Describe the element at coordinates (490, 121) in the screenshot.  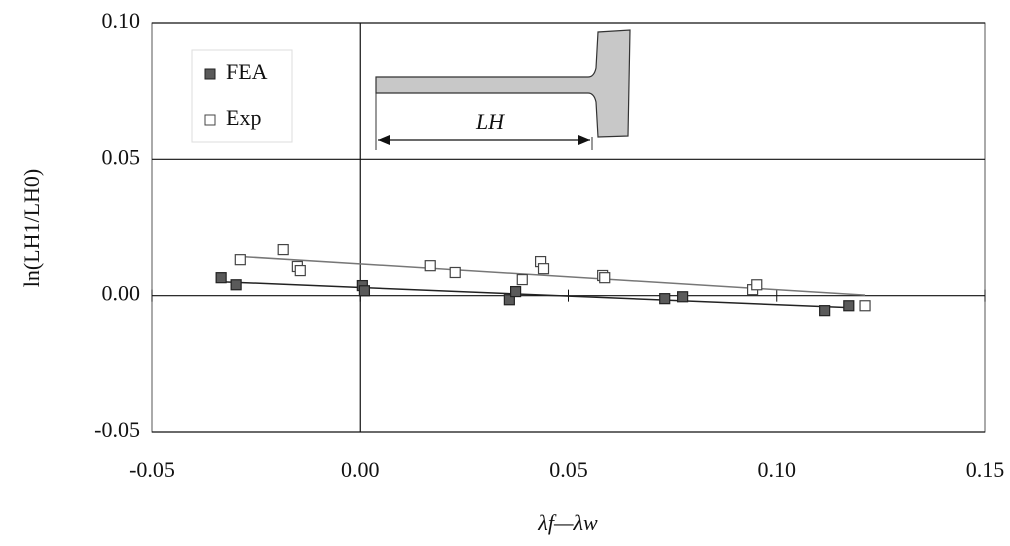
I see `annotation: LH` at that location.